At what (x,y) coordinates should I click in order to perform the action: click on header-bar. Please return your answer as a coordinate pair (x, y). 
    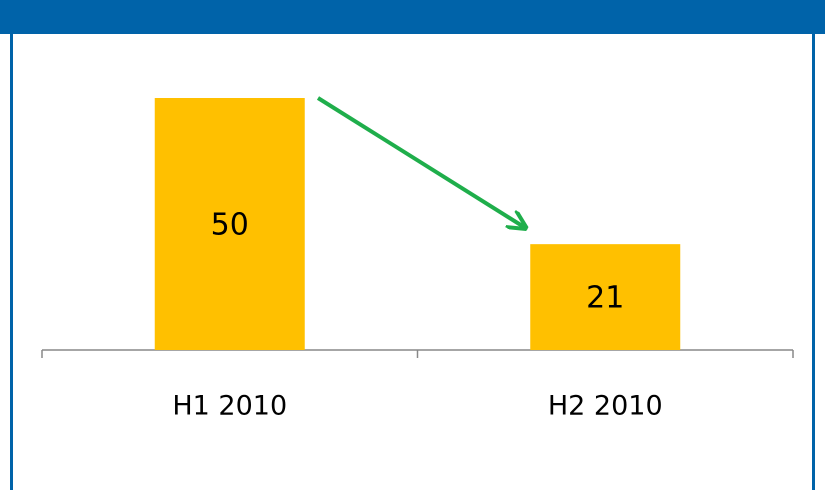
    Looking at the image, I should click on (412, 17).